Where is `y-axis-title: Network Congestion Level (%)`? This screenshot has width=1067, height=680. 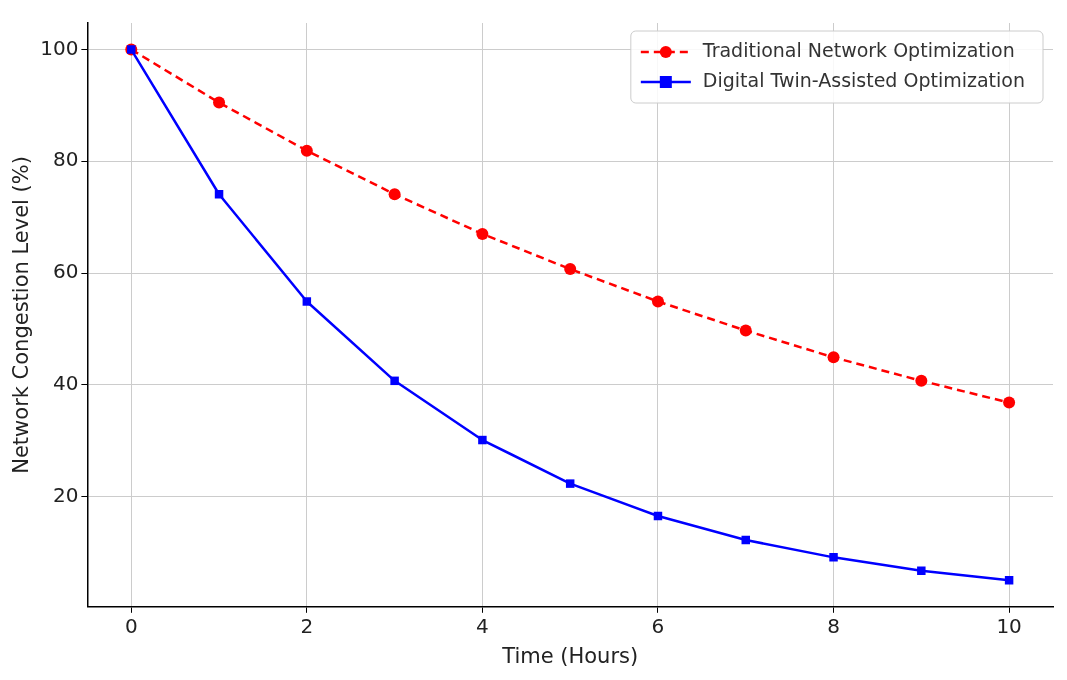
y-axis-title: Network Congestion Level (%) is located at coordinates (21, 315).